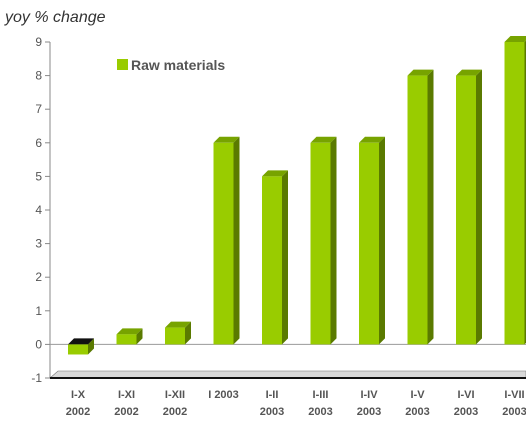 Image resolution: width=526 pixels, height=422 pixels. Describe the element at coordinates (38, 176) in the screenshot. I see `y-tick-label: 5` at that location.